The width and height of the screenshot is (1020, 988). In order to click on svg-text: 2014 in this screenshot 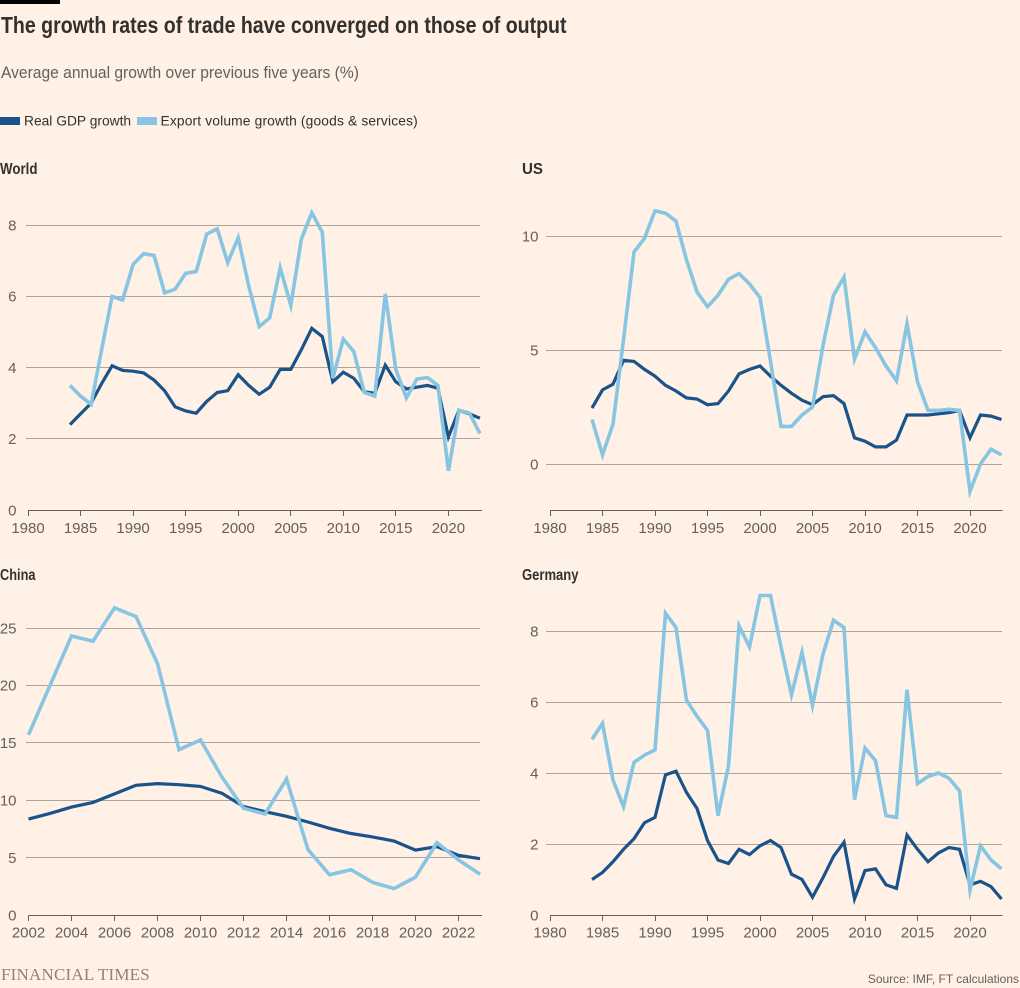, I will do `click(286, 932)`.